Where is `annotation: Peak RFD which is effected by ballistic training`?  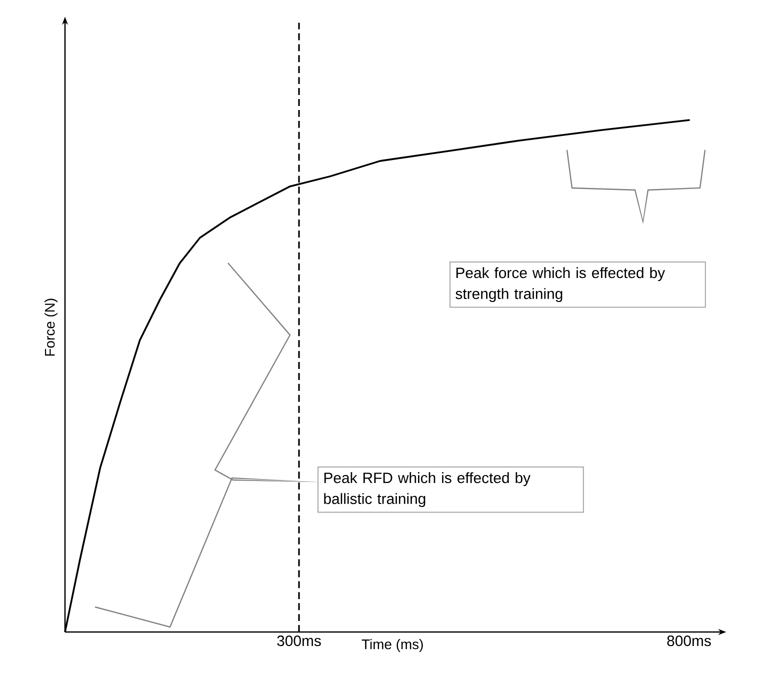
annotation: Peak RFD which is effected by ballistic training is located at coordinates (427, 490).